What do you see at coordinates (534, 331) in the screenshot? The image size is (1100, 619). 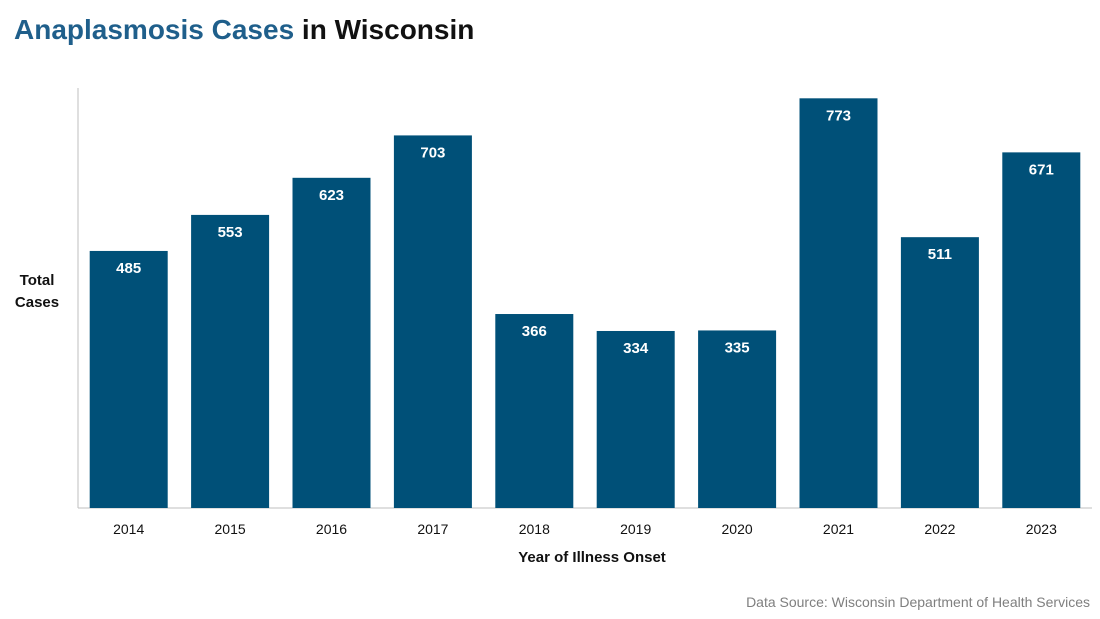 I see `data-label-2018: 366` at bounding box center [534, 331].